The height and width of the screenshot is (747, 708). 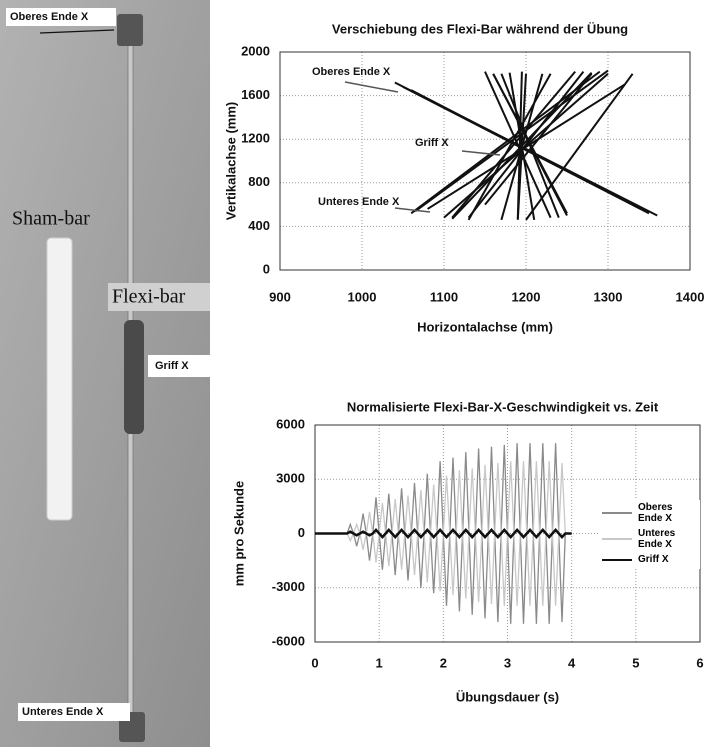 I want to click on x-tick-label: 1100, so click(x=444, y=296).